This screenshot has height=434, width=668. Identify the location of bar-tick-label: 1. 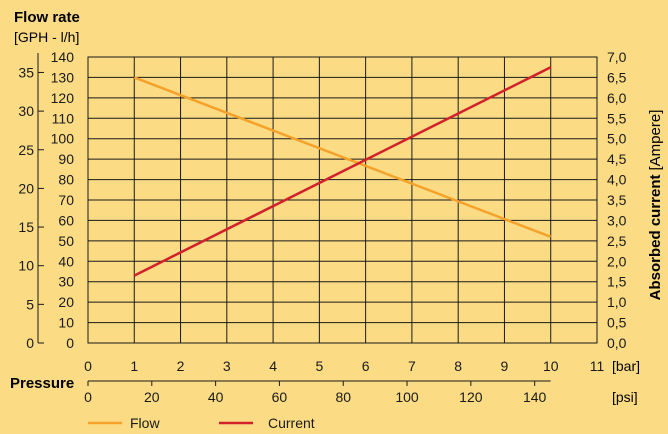
(134, 366).